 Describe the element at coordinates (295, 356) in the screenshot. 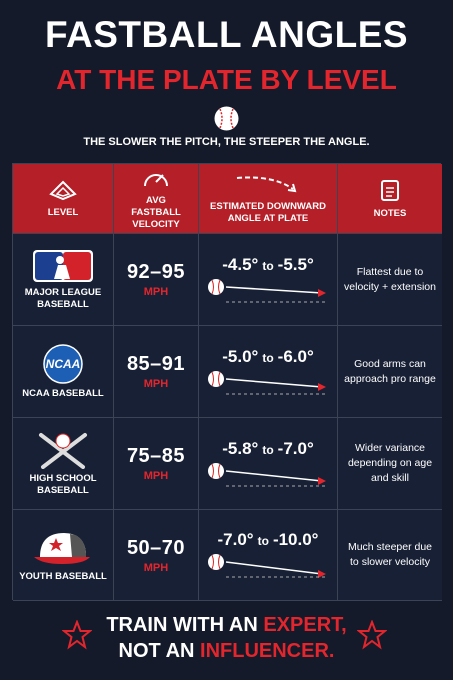

I see `angle-to: -6.0°` at that location.